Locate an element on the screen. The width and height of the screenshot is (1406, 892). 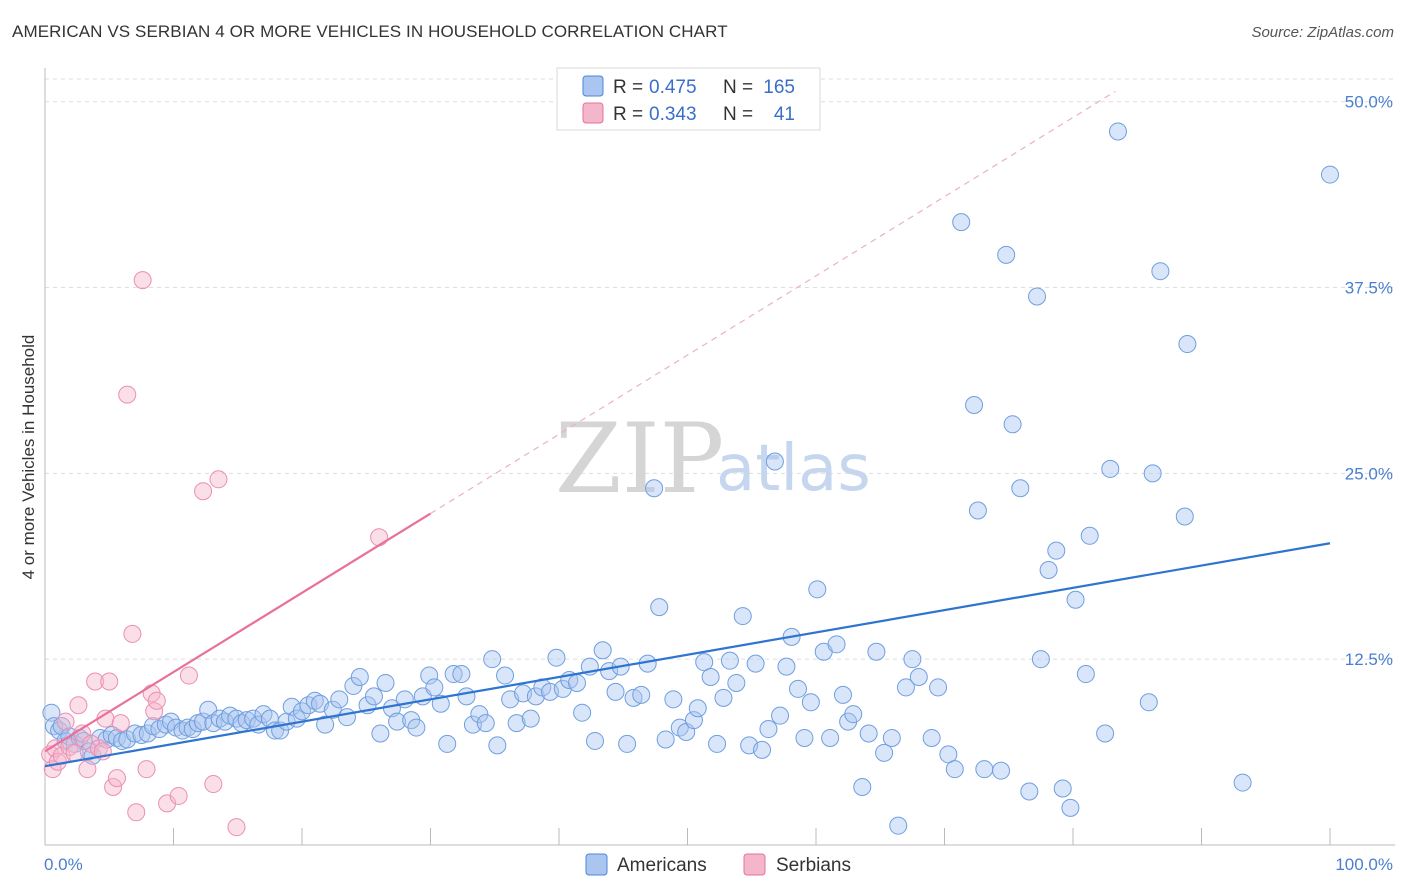
legend-n-value: 41 is located at coordinates (784, 114).